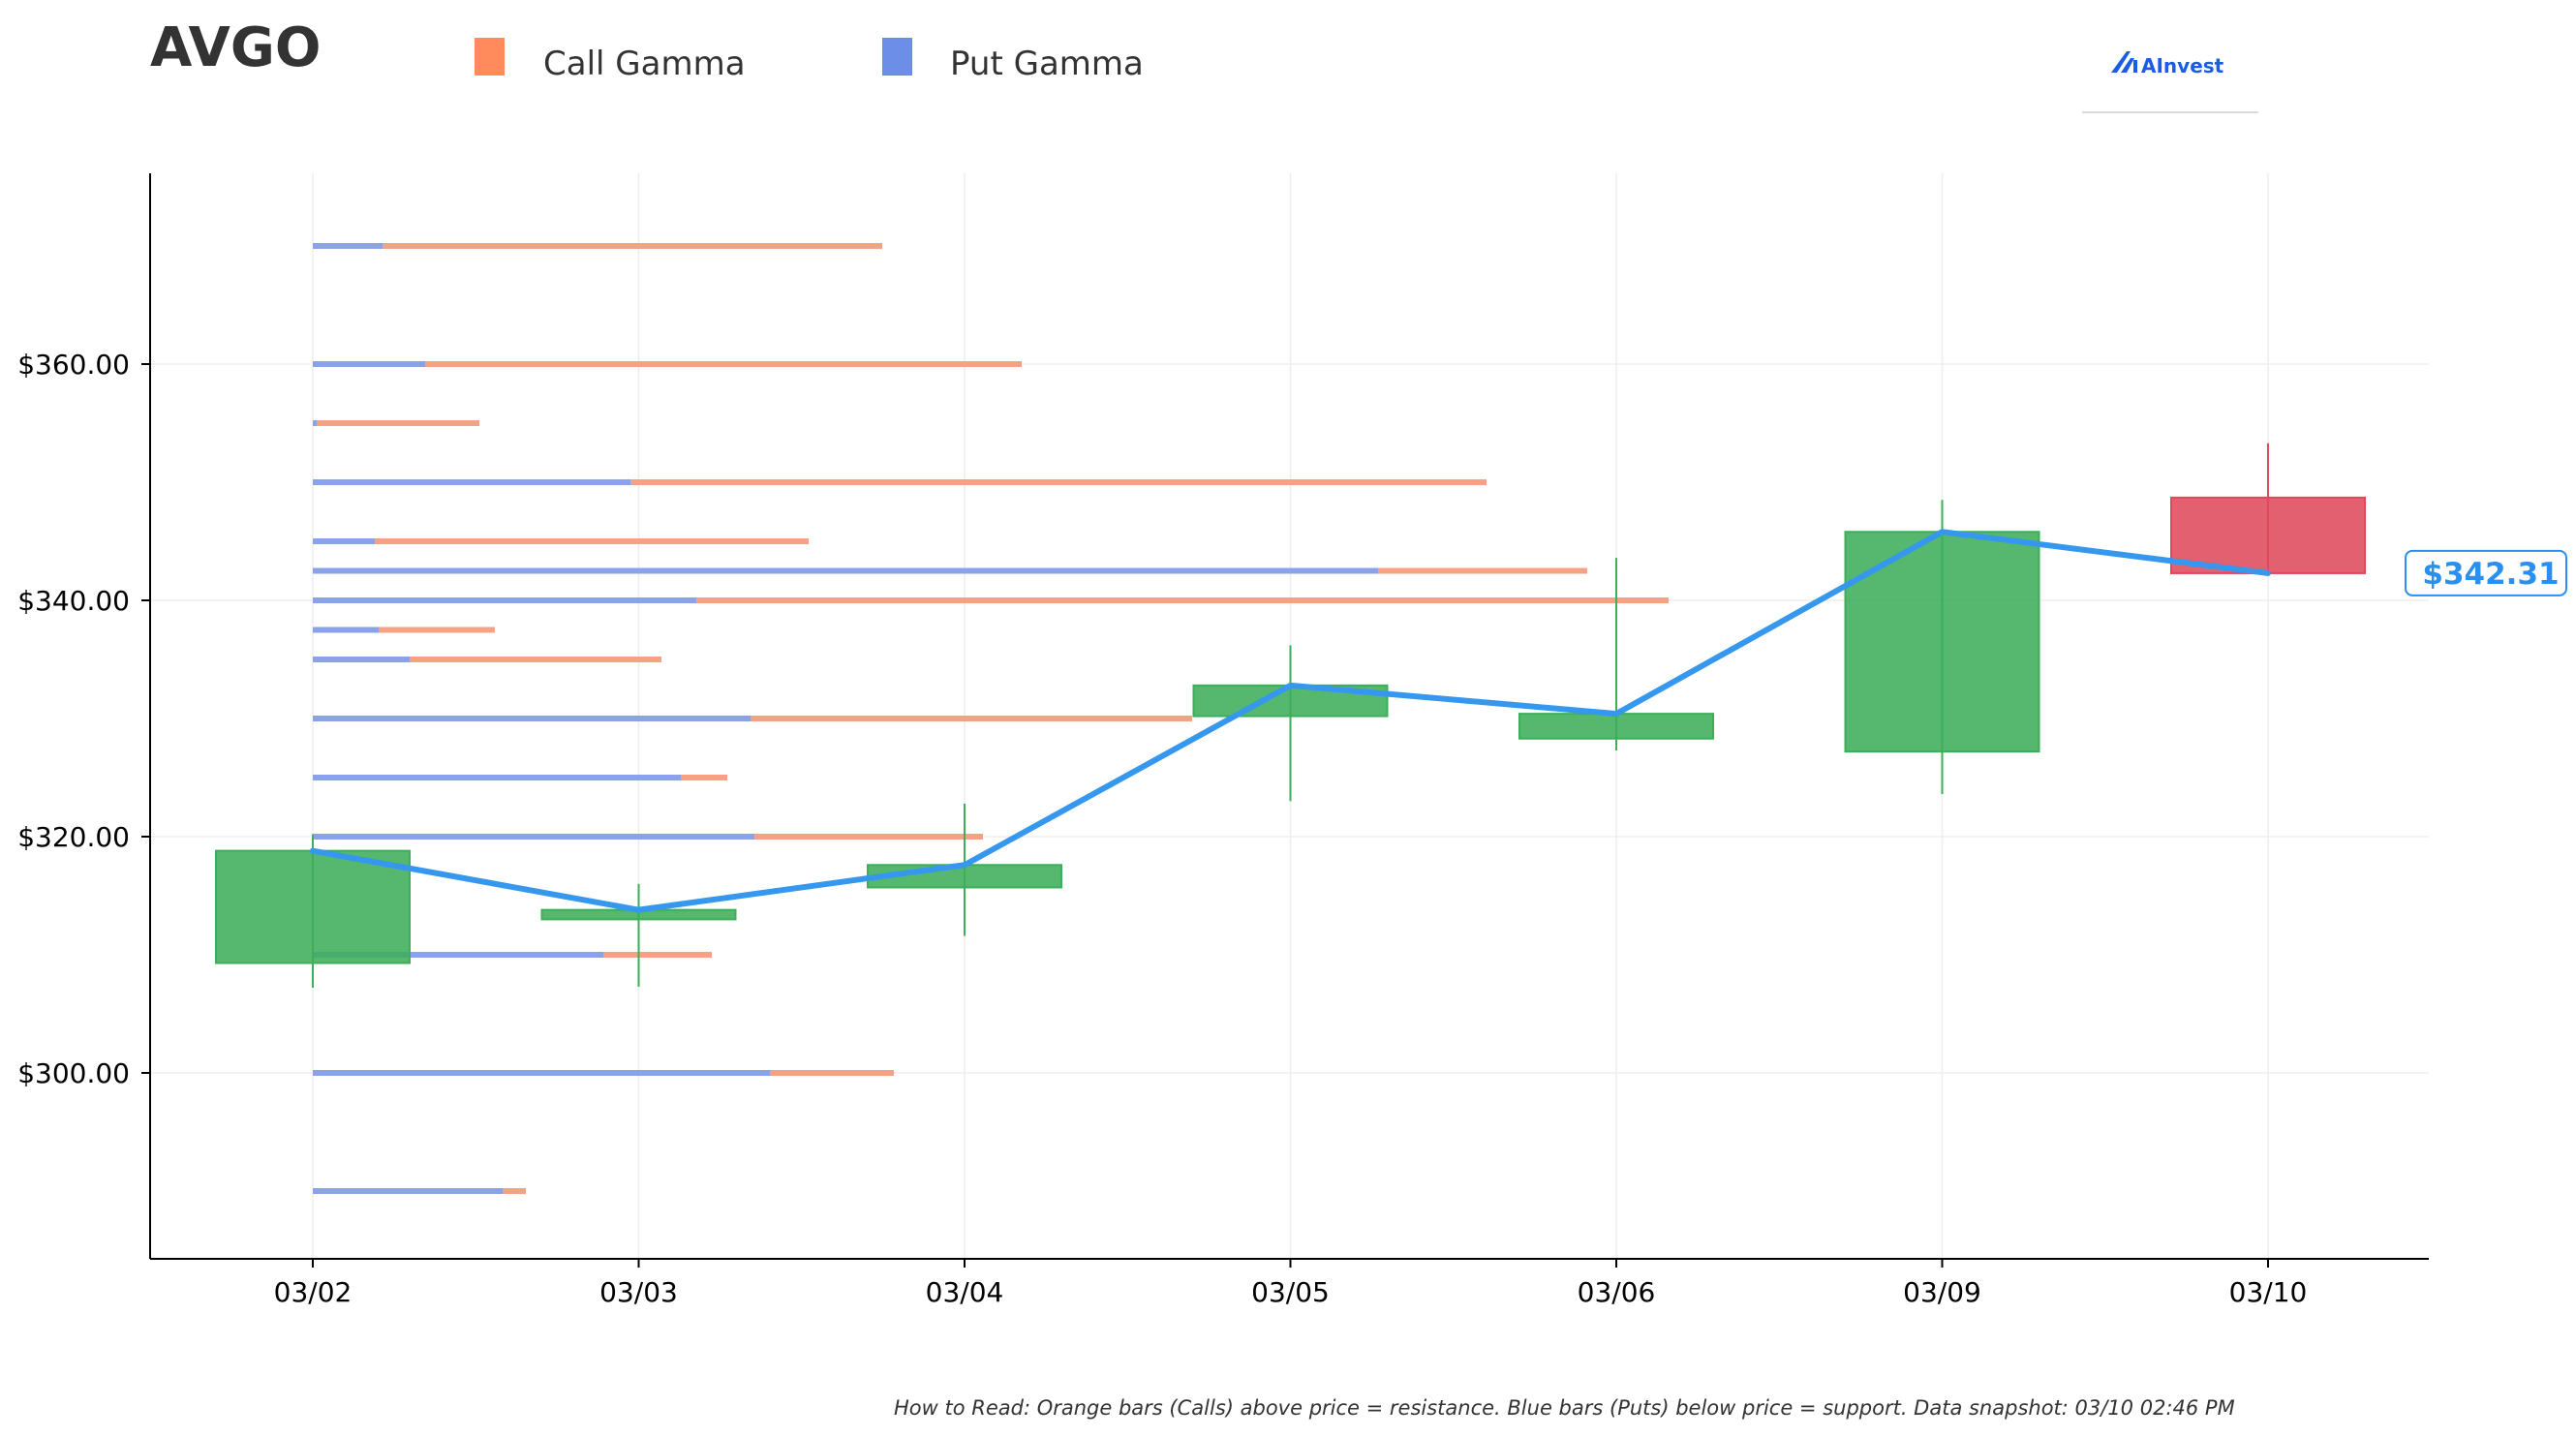 This screenshot has height=1437, width=2576. I want to click on ainvest-logo-text: AInvest, so click(2182, 65).